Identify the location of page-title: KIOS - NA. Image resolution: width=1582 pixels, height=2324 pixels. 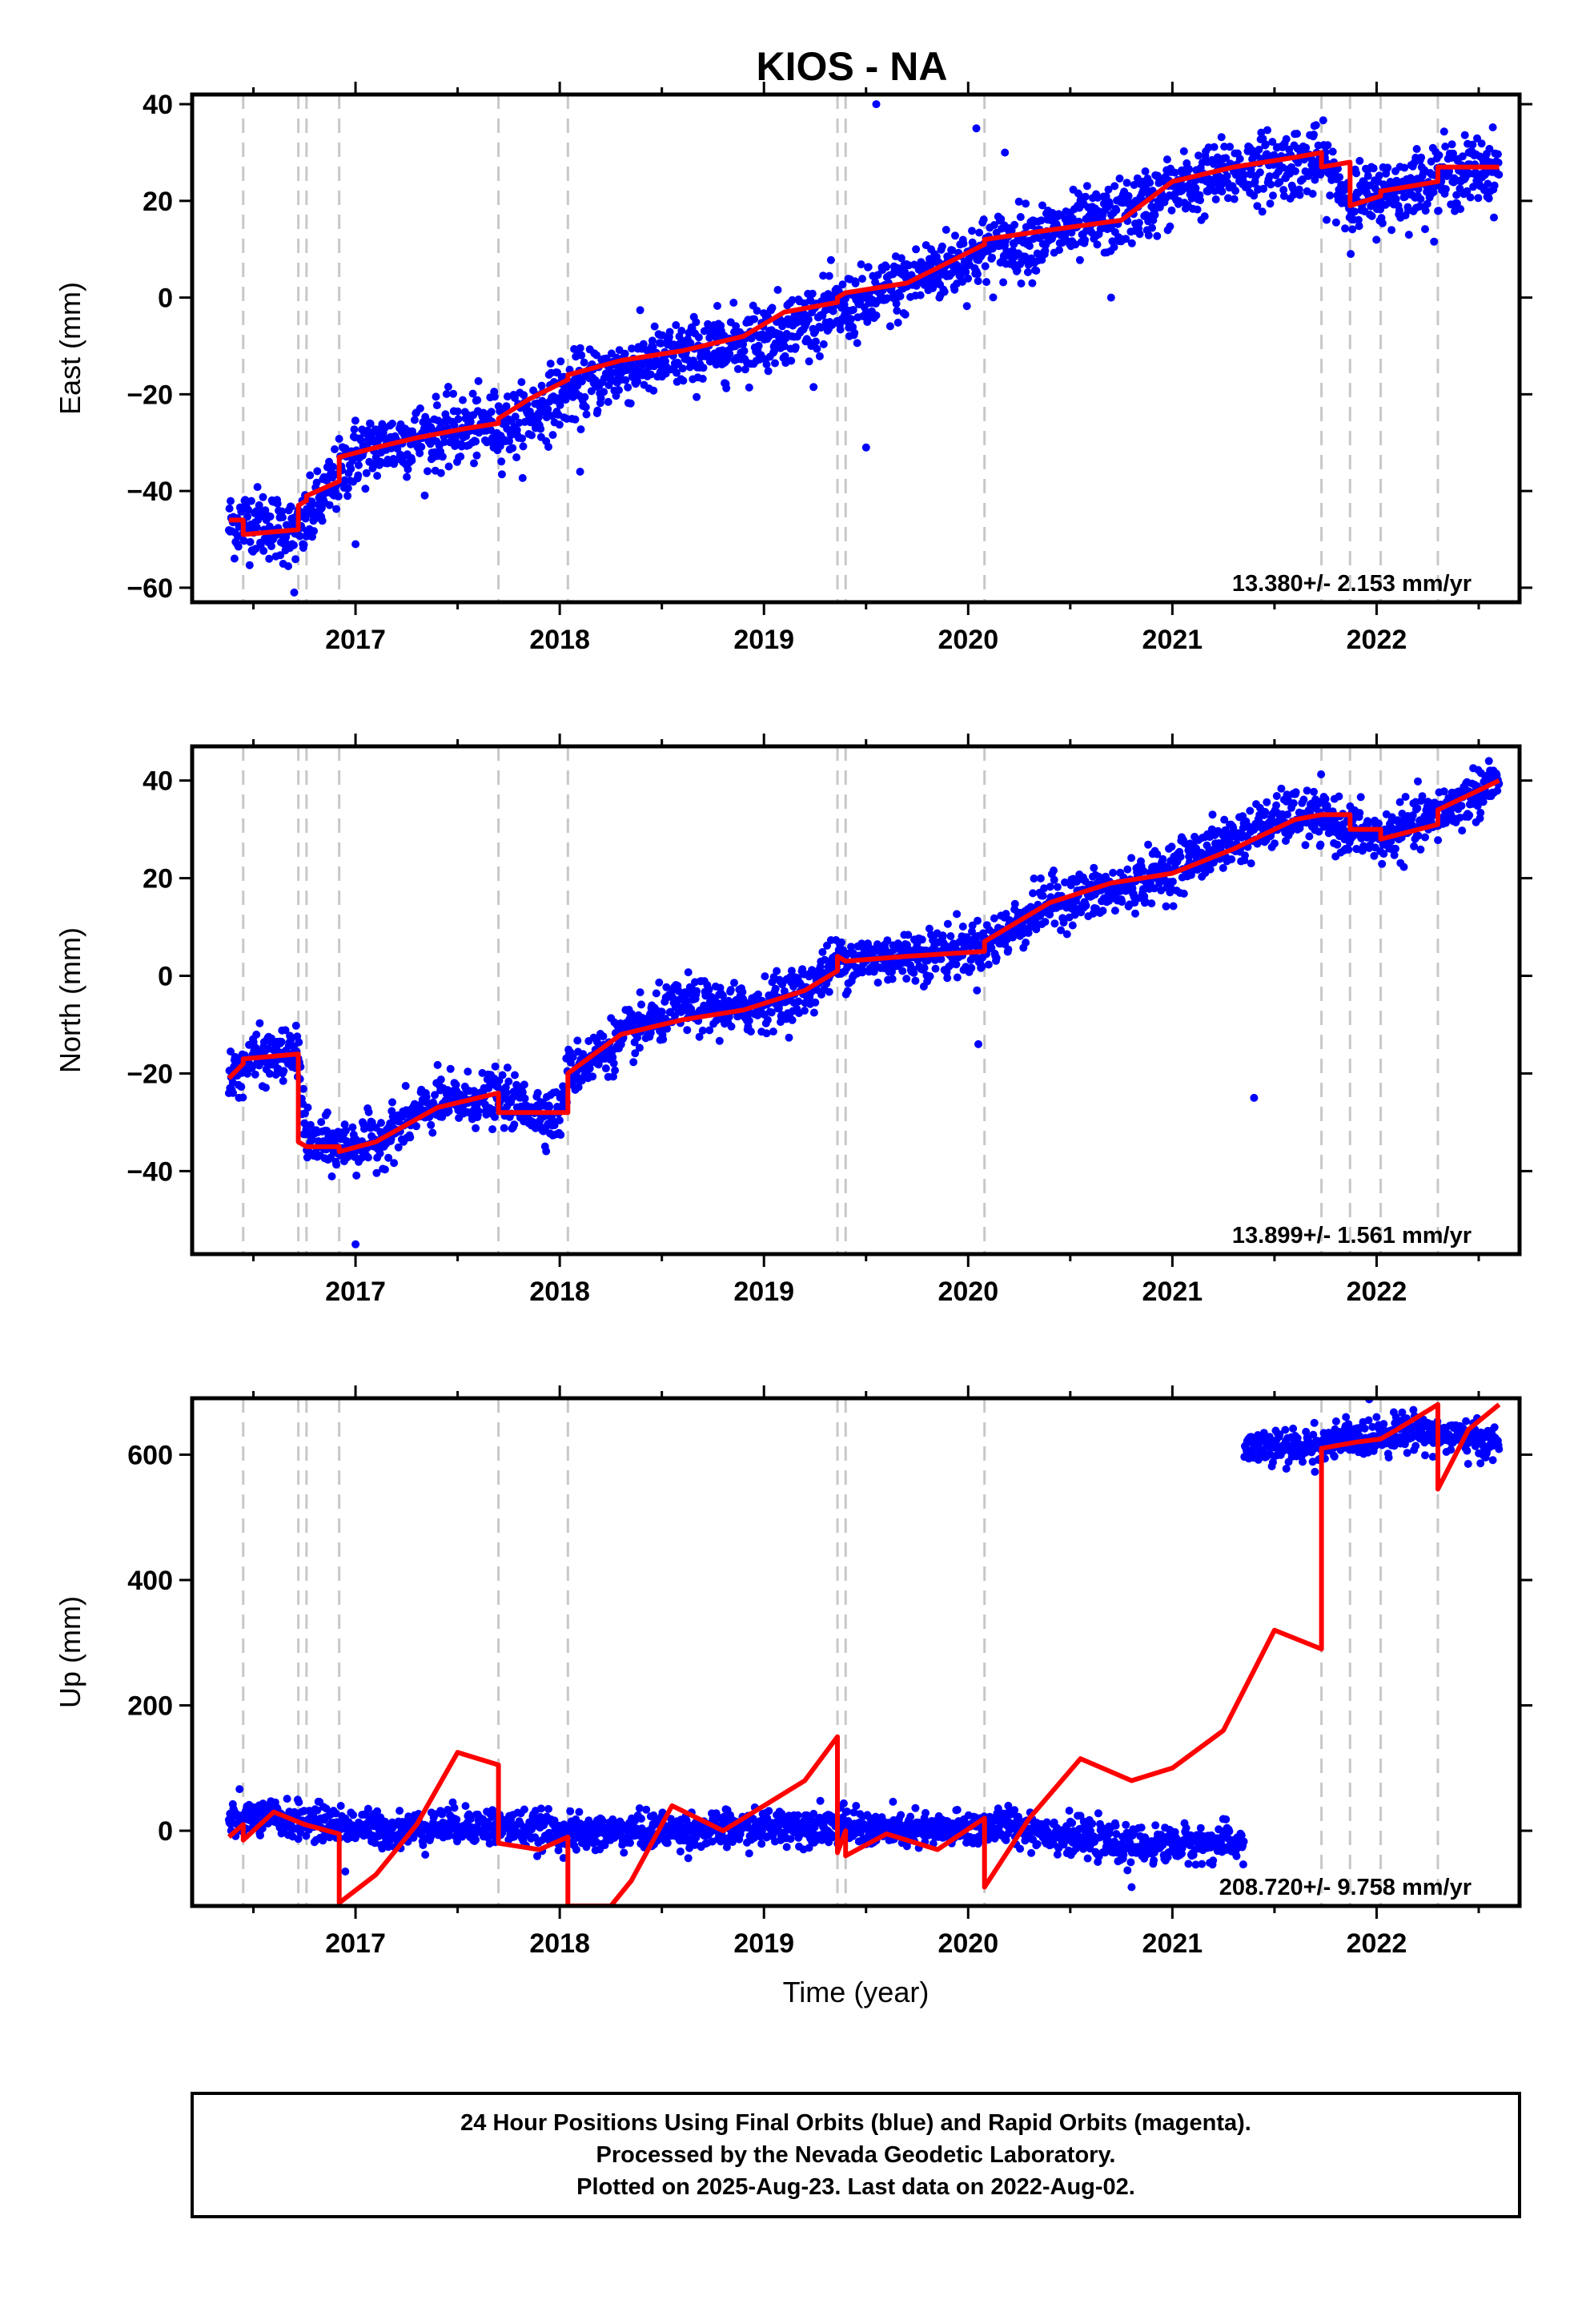
(852, 66).